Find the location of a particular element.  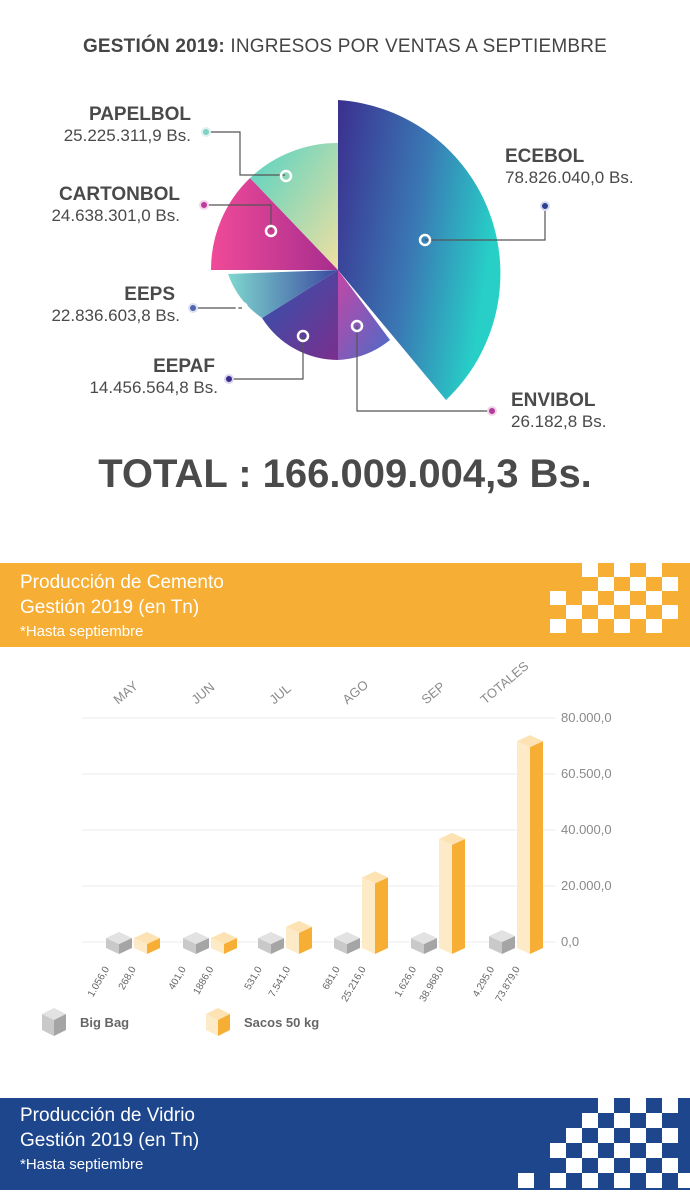

y-tick-4: 80.000,0 is located at coordinates (586, 717).